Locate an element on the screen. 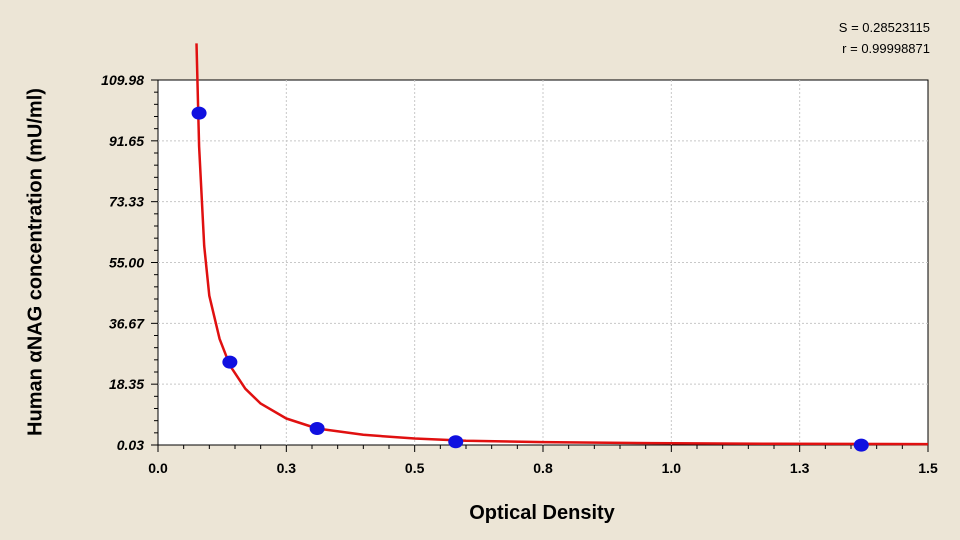 The width and height of the screenshot is (960, 540). s-statistic: S = 0.28523115 is located at coordinates (884, 27).